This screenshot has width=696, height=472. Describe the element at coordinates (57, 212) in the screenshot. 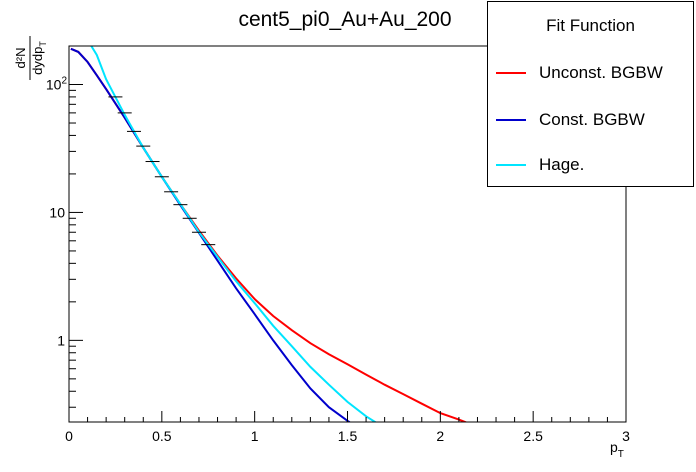

I see `y-tick-label: 10` at that location.